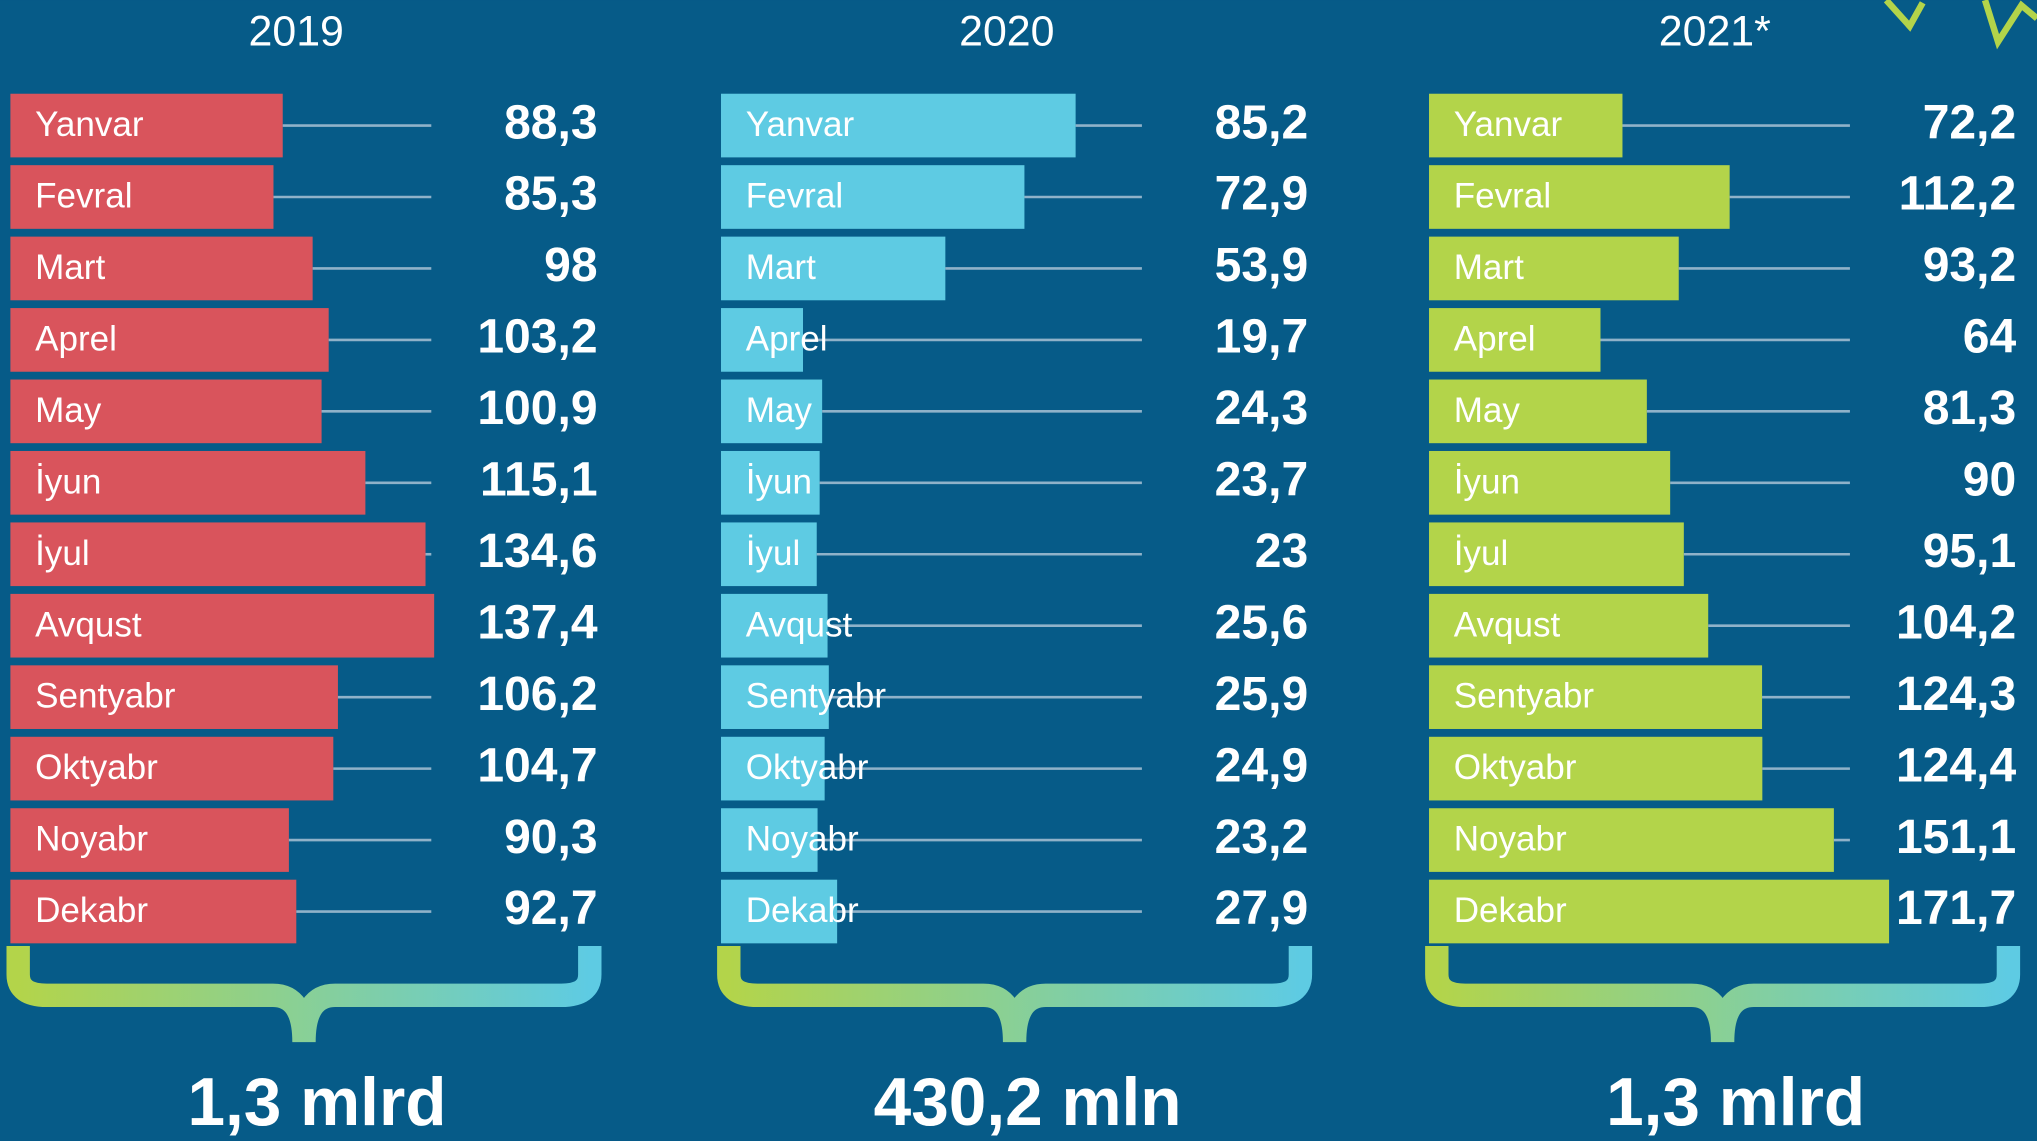 This screenshot has width=2037, height=1141. What do you see at coordinates (1281, 551) in the screenshot?
I see `value-label: 23` at bounding box center [1281, 551].